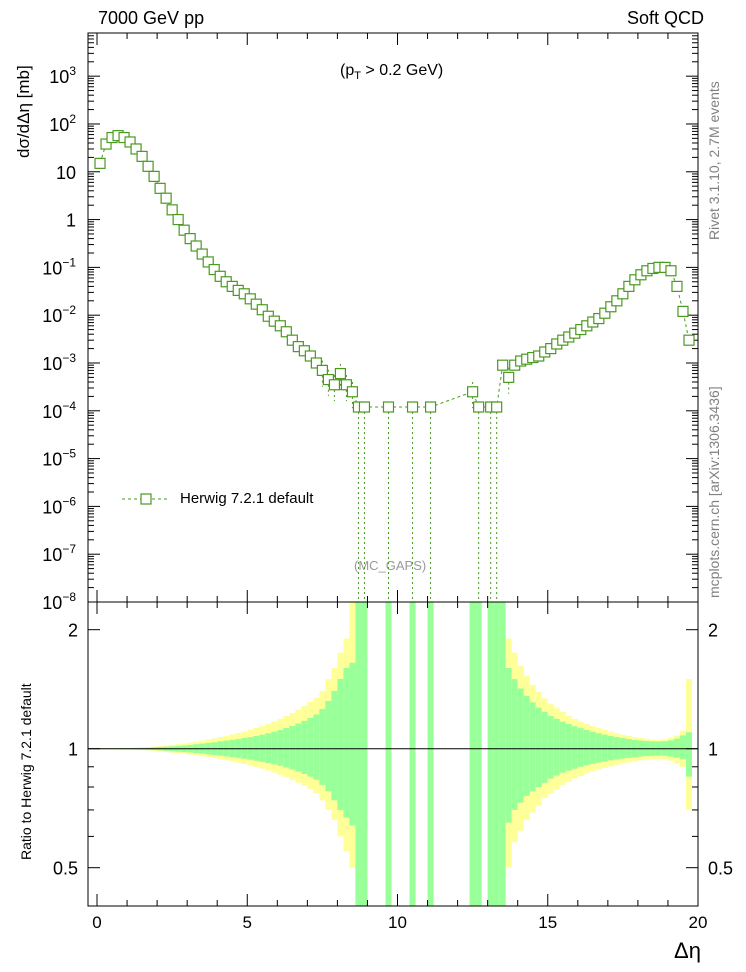 The height and width of the screenshot is (972, 746). What do you see at coordinates (713, 631) in the screenshot?
I see `ratio-y-tick-label-right: 2` at bounding box center [713, 631].